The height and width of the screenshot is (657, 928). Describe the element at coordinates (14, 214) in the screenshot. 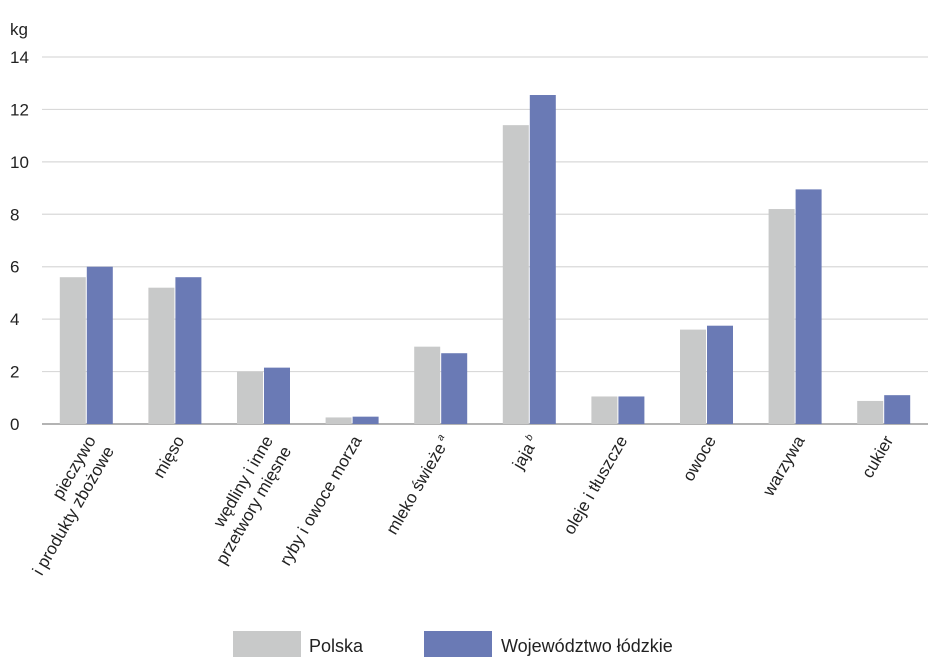

I see `y-tick-label: 8` at that location.